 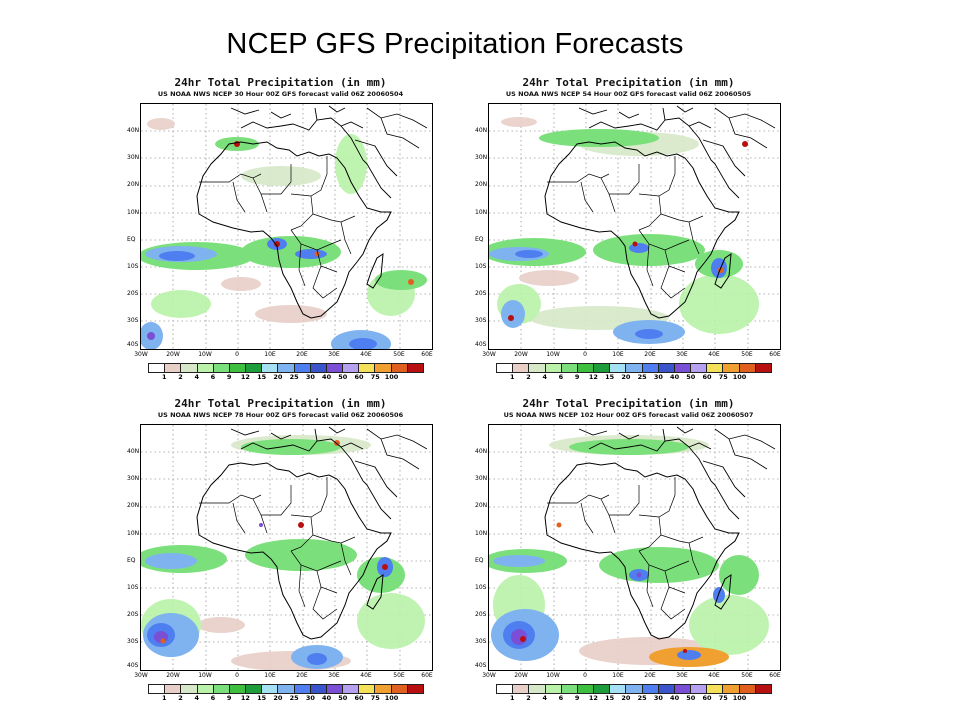 What do you see at coordinates (286, 368) in the screenshot?
I see `colorbar` at bounding box center [286, 368].